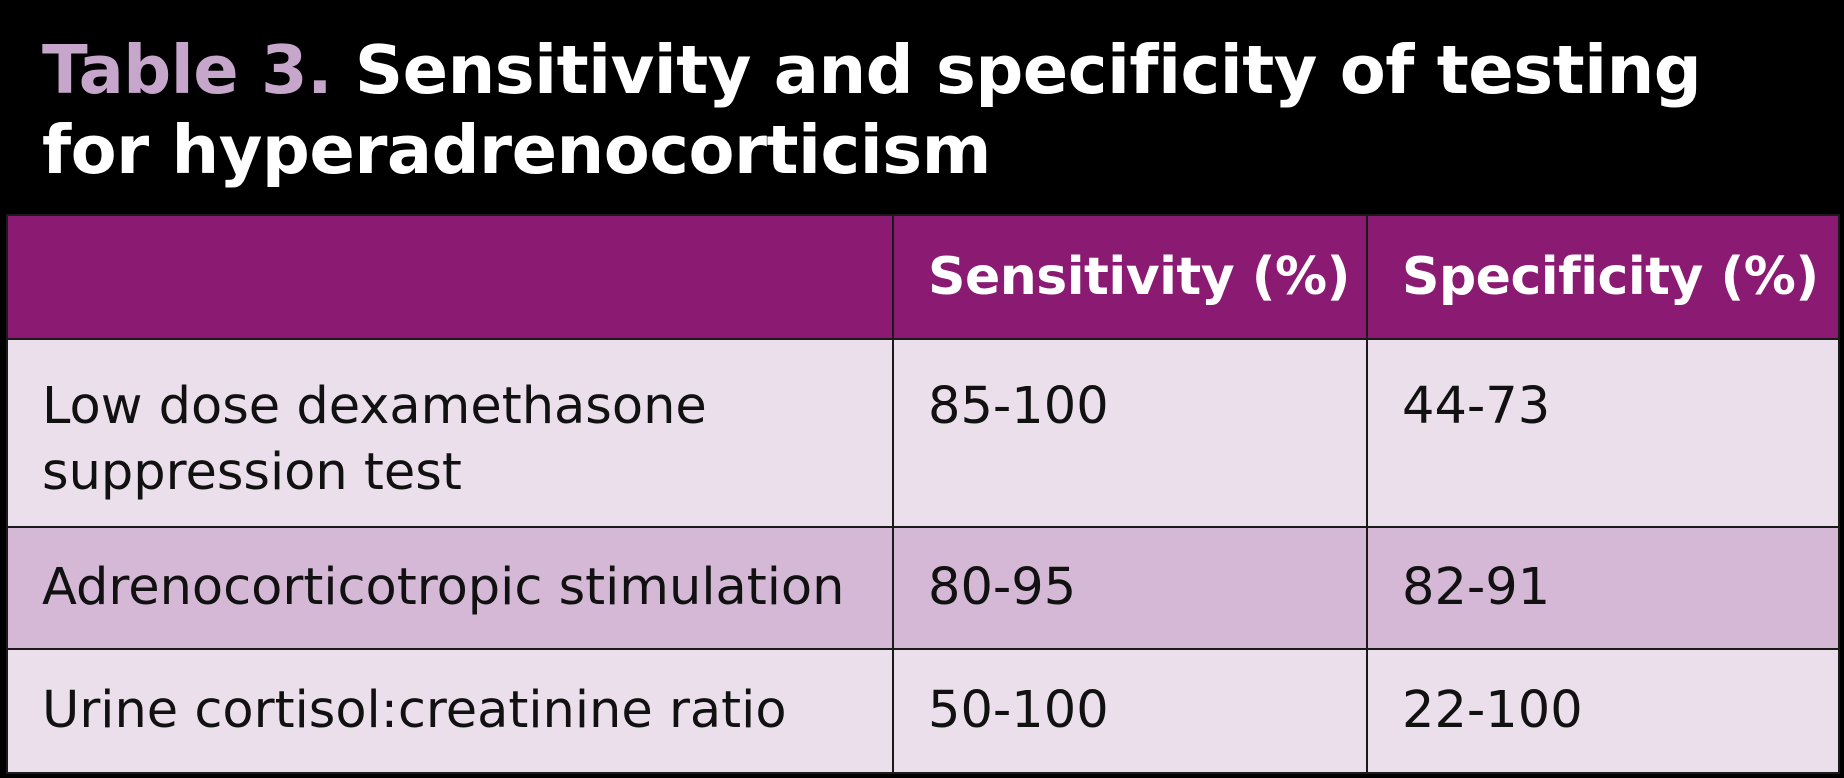 The image size is (1844, 778). Describe the element at coordinates (1603, 433) in the screenshot. I see `specificity-cell: 44-73` at that location.